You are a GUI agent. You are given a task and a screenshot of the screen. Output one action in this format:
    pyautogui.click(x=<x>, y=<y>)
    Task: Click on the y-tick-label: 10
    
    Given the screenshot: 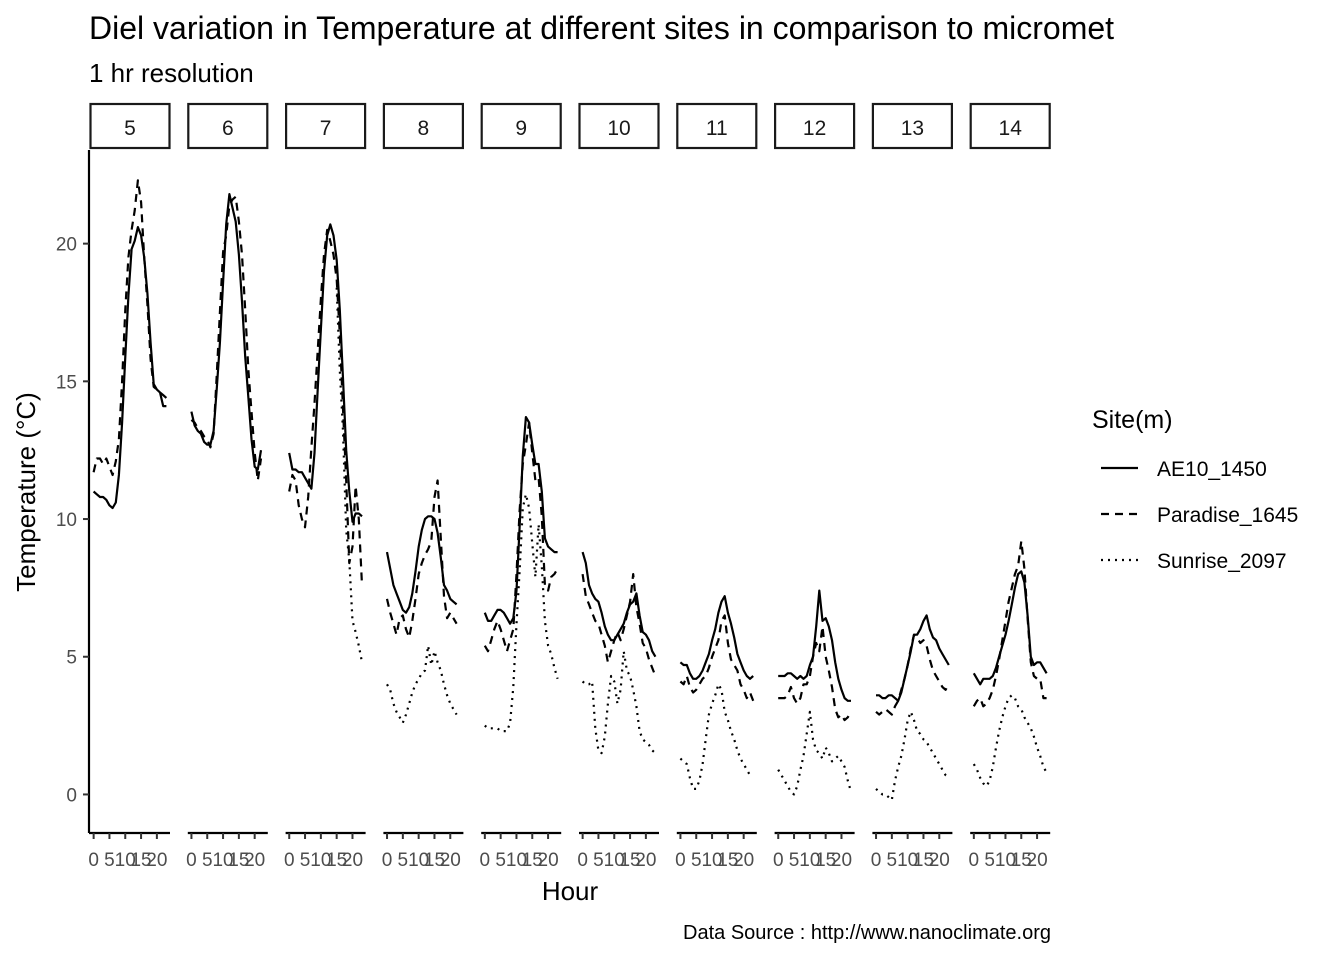 What is the action you would take?
    pyautogui.click(x=66, y=520)
    